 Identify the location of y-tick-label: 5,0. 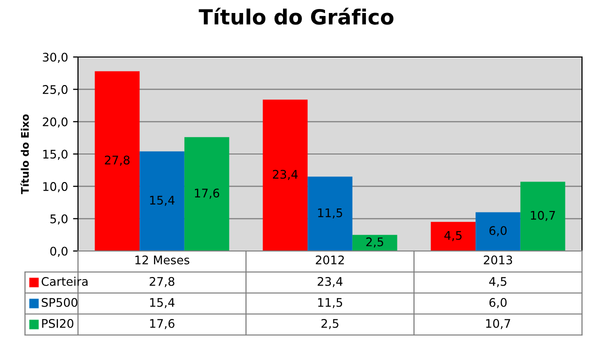
(59, 219).